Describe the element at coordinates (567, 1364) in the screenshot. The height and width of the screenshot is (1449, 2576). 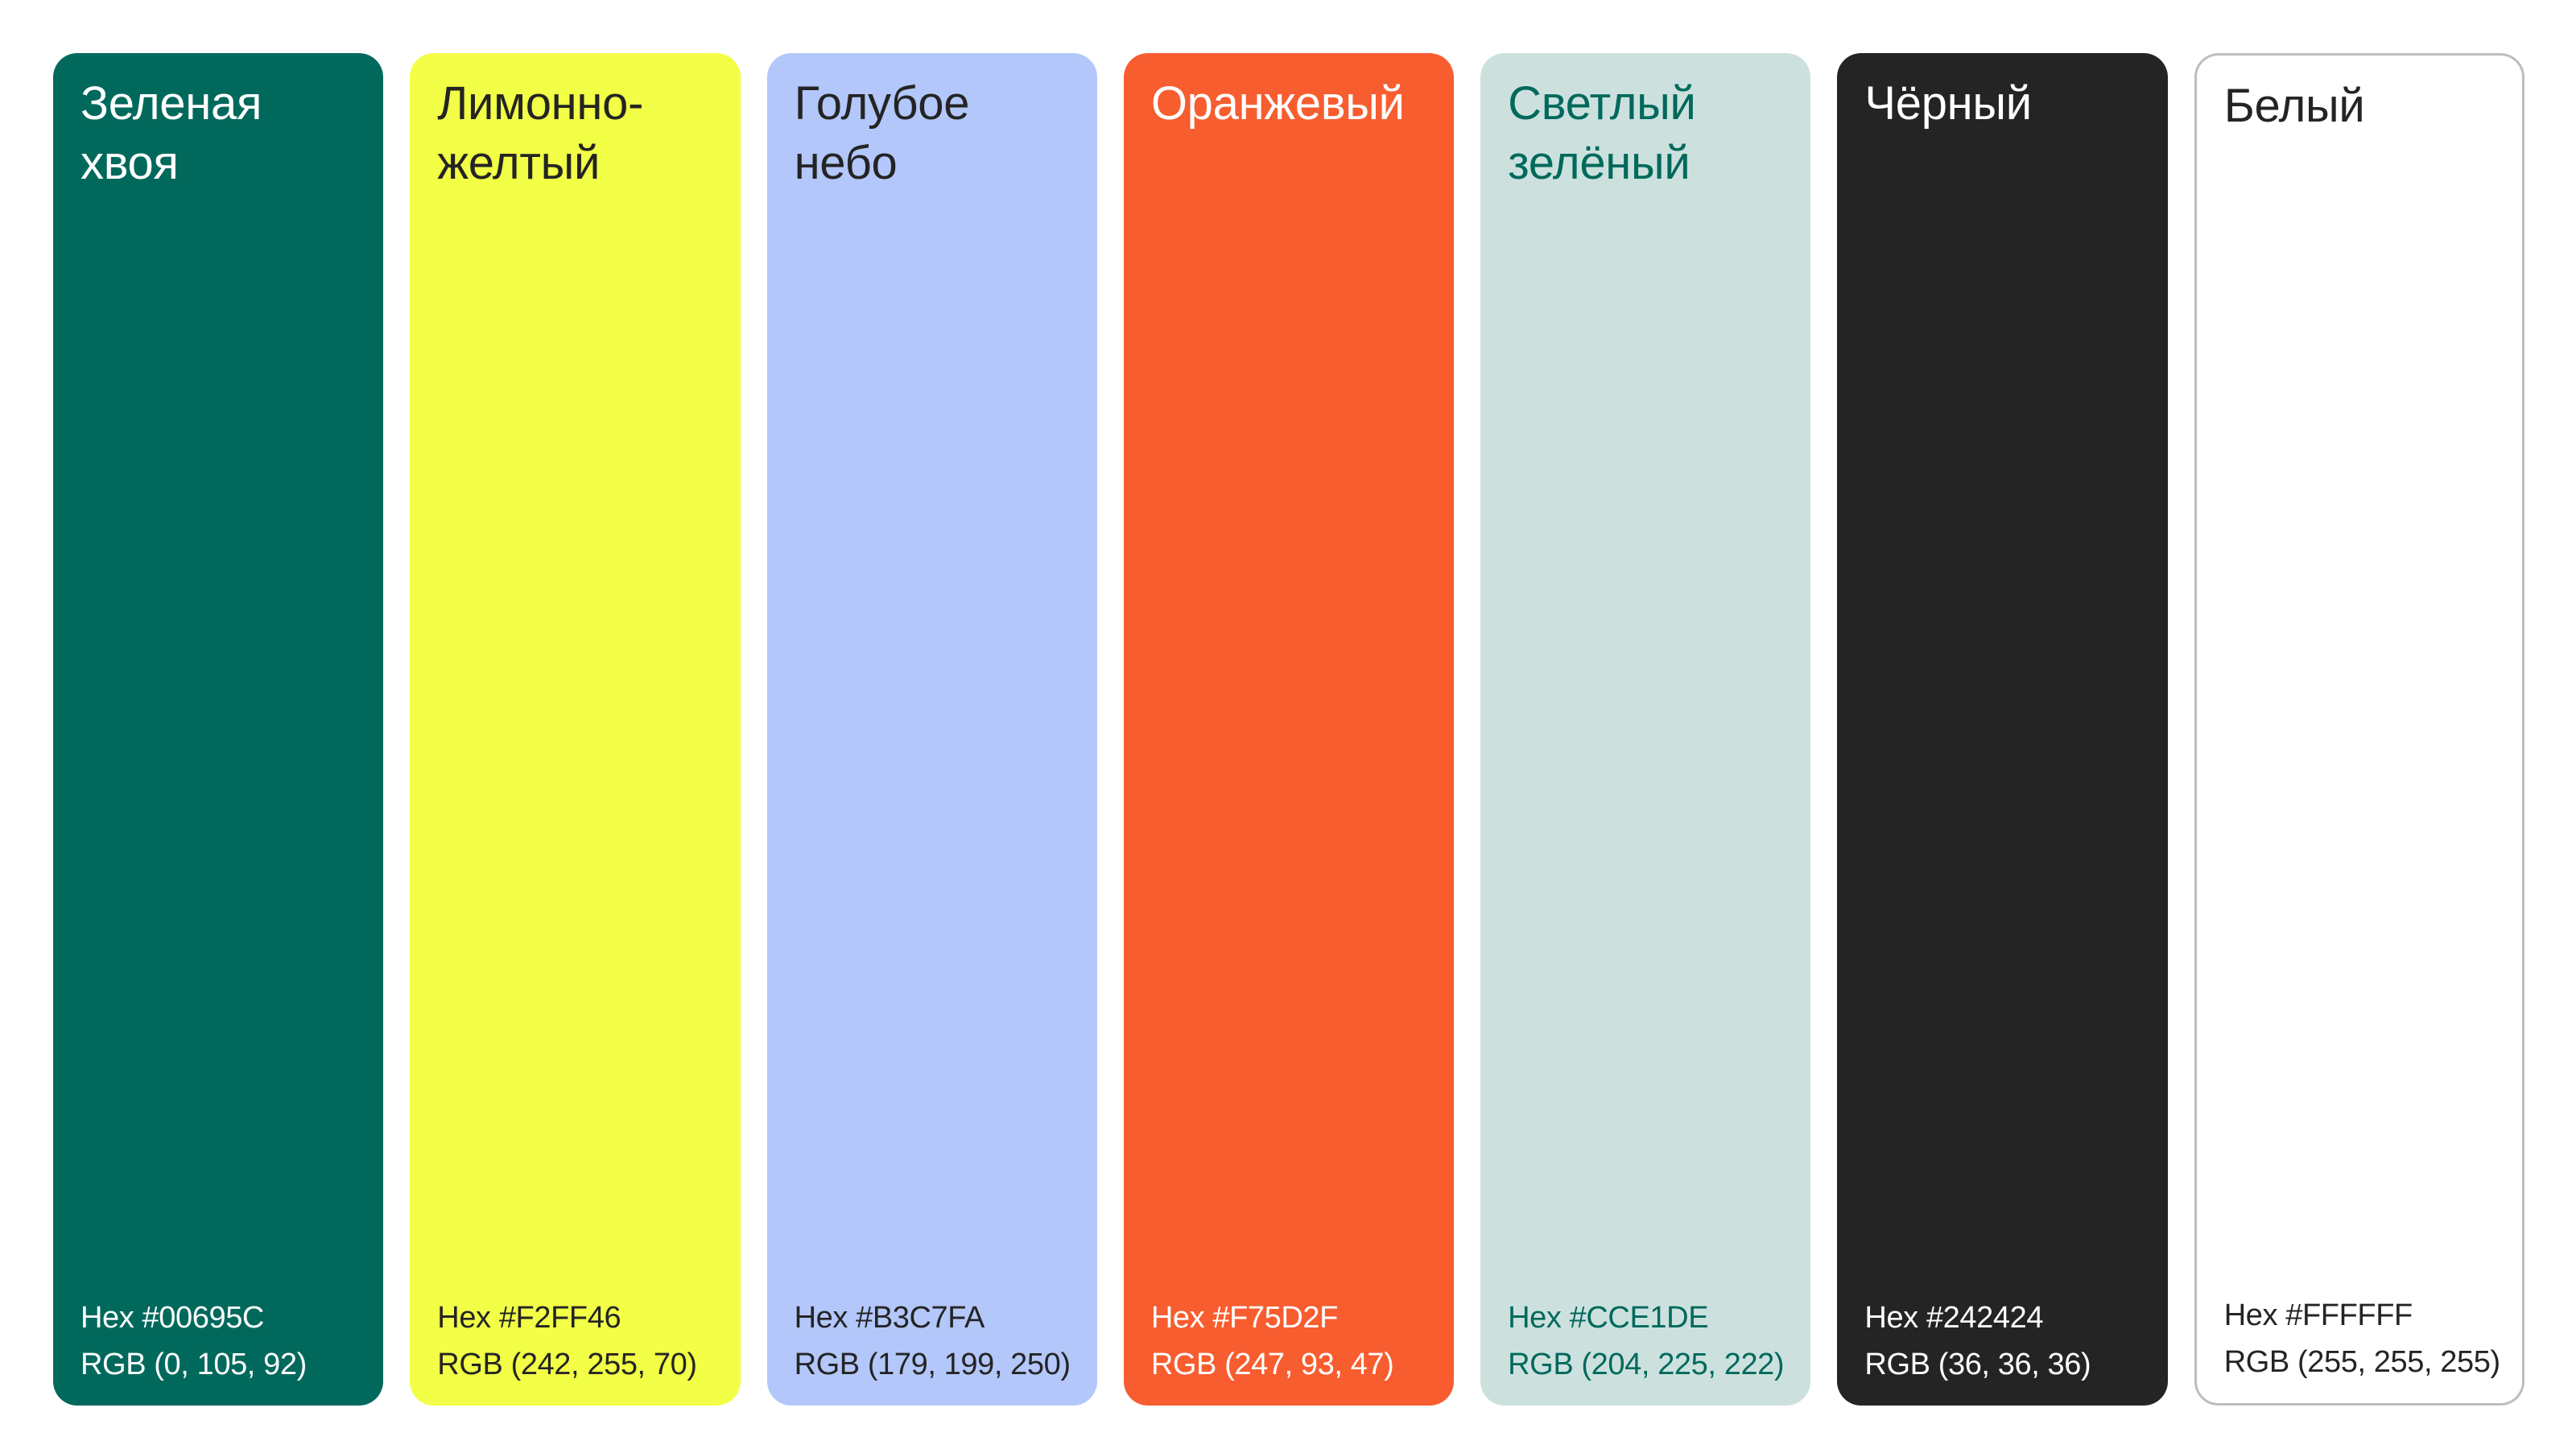
I see `rgb-value: RGB (242, 255, 70)` at that location.